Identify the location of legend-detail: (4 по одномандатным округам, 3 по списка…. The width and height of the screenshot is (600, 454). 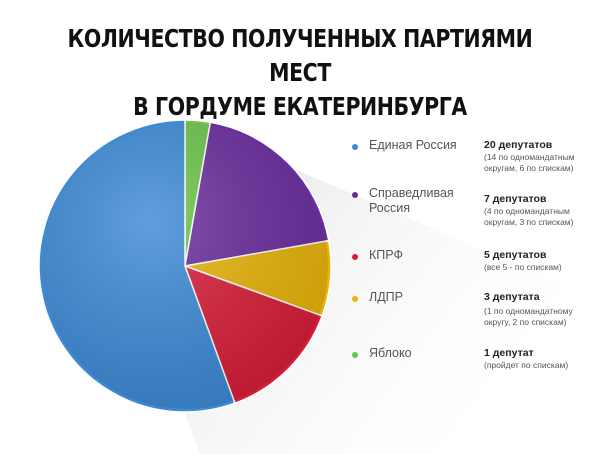
(529, 216).